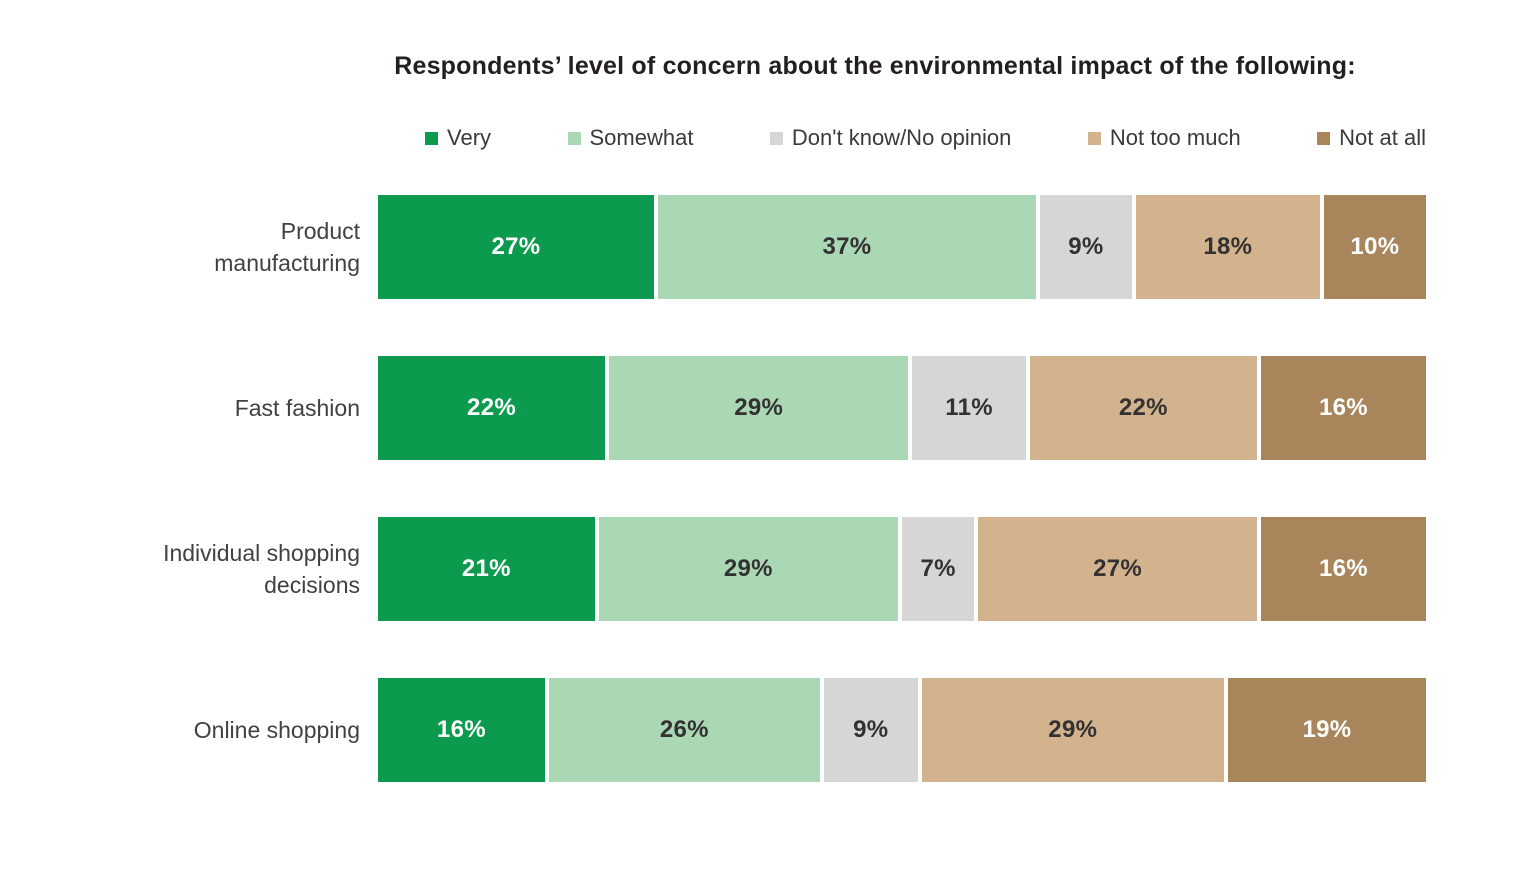 The width and height of the screenshot is (1525, 873). I want to click on bar-segment-value: 26%, so click(684, 729).